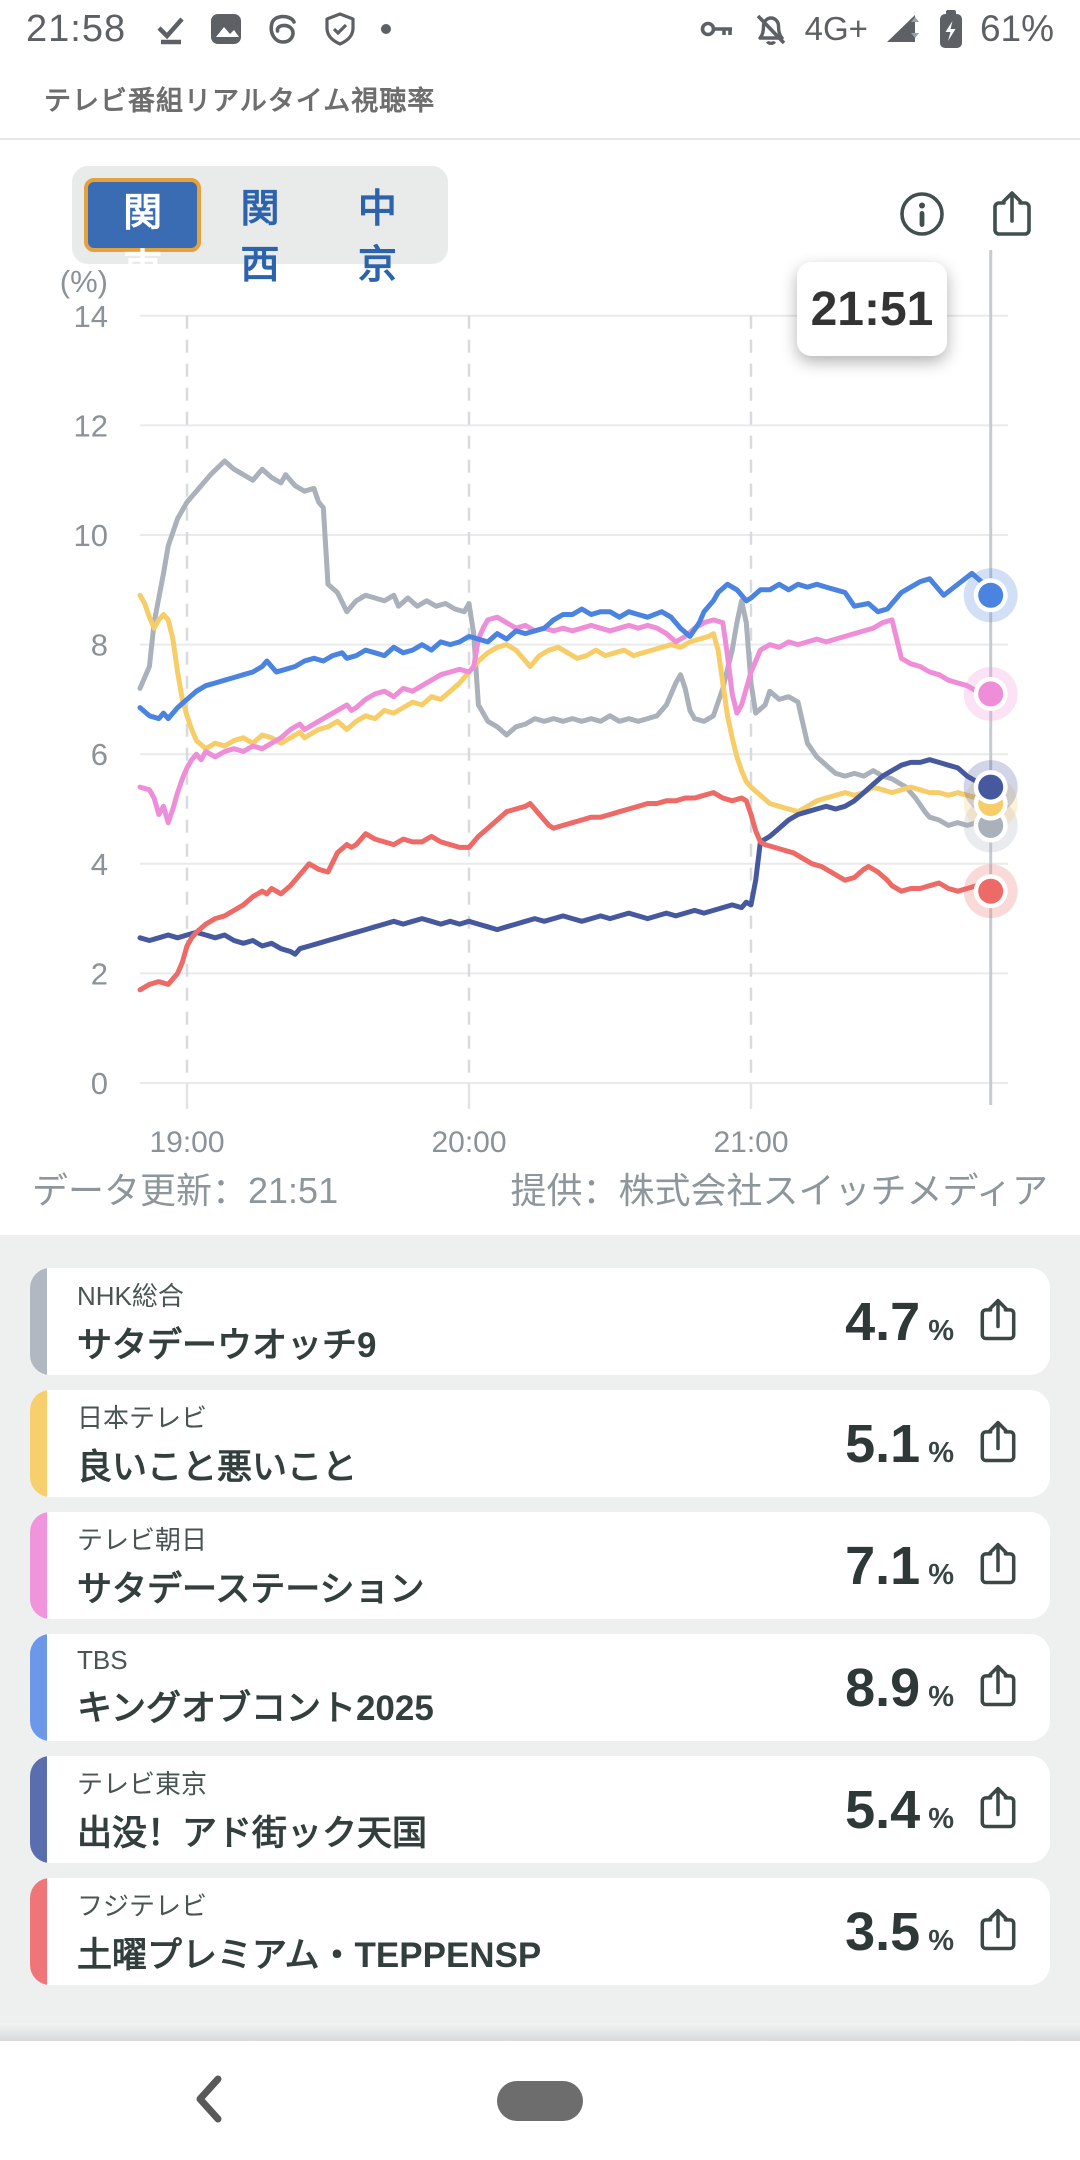  Describe the element at coordinates (872, 309) in the screenshot. I see `cursor-time-tooltip: 21:51` at that location.